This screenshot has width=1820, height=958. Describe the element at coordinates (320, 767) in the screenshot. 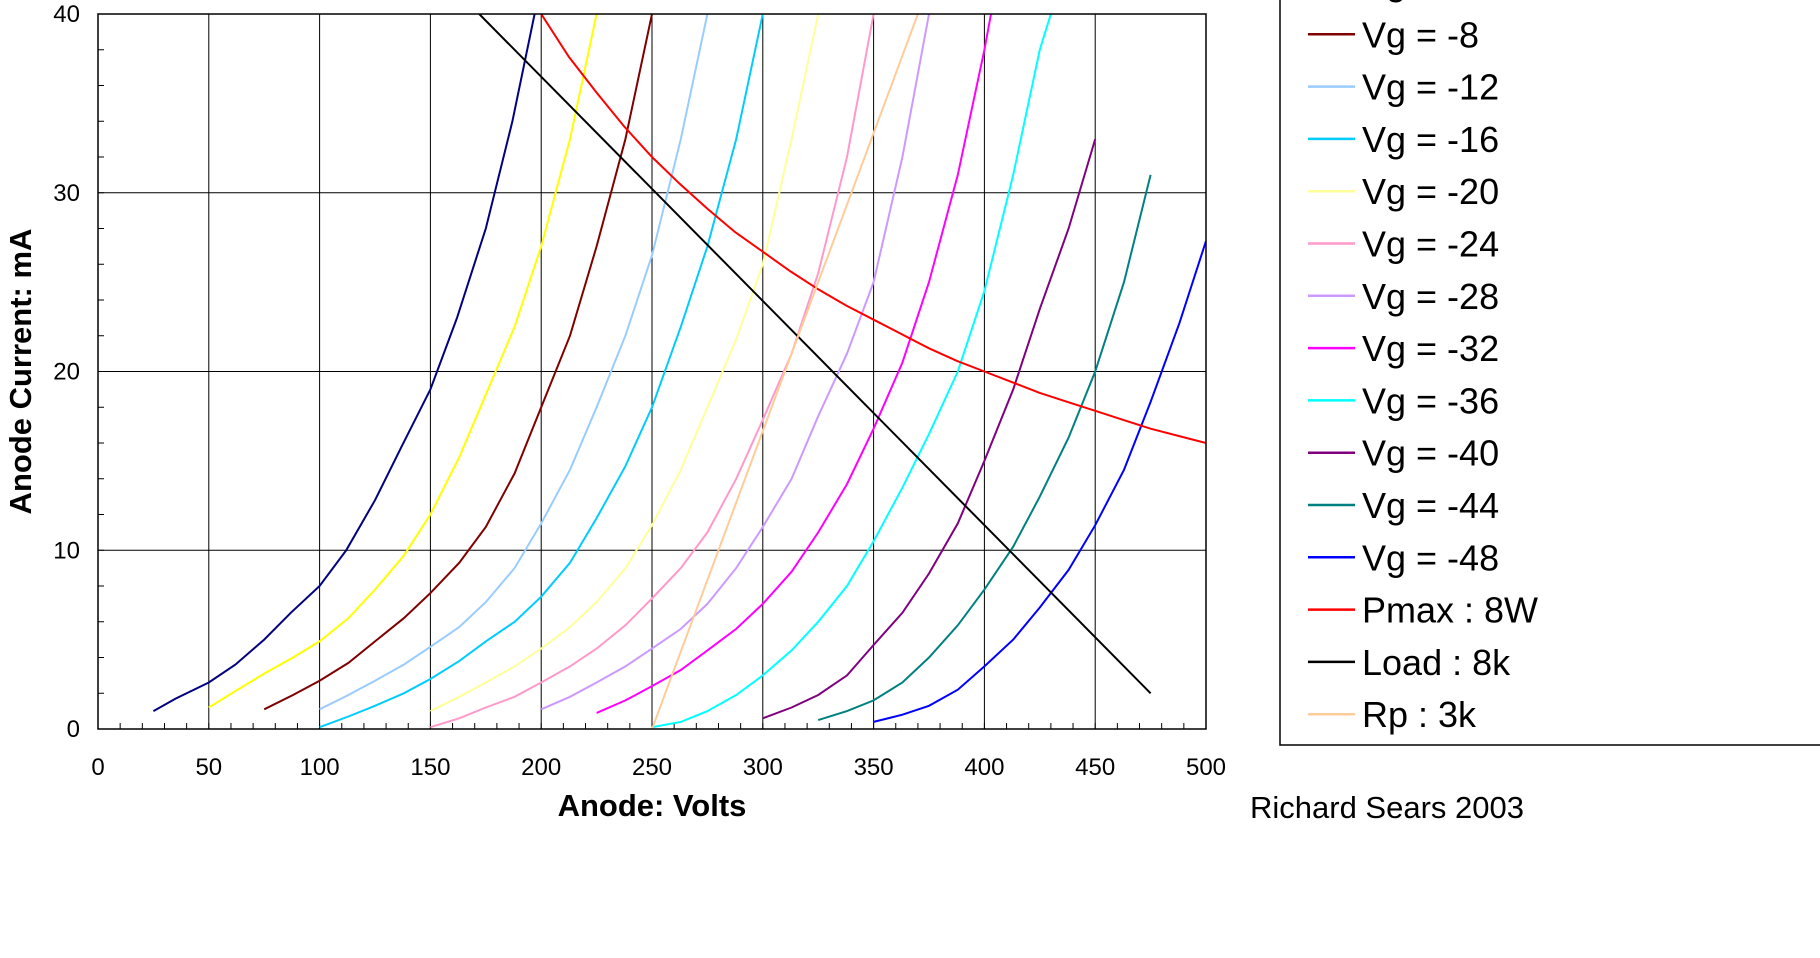

I see `x-tick-label: 100` at that location.